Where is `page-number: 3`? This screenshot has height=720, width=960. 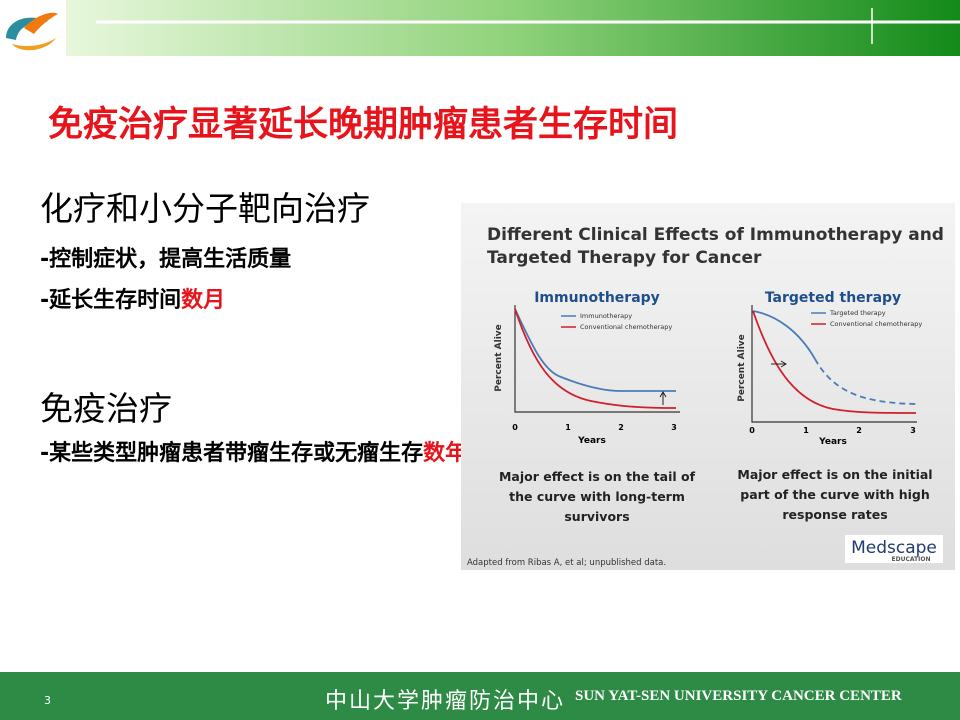 page-number: 3 is located at coordinates (47, 700).